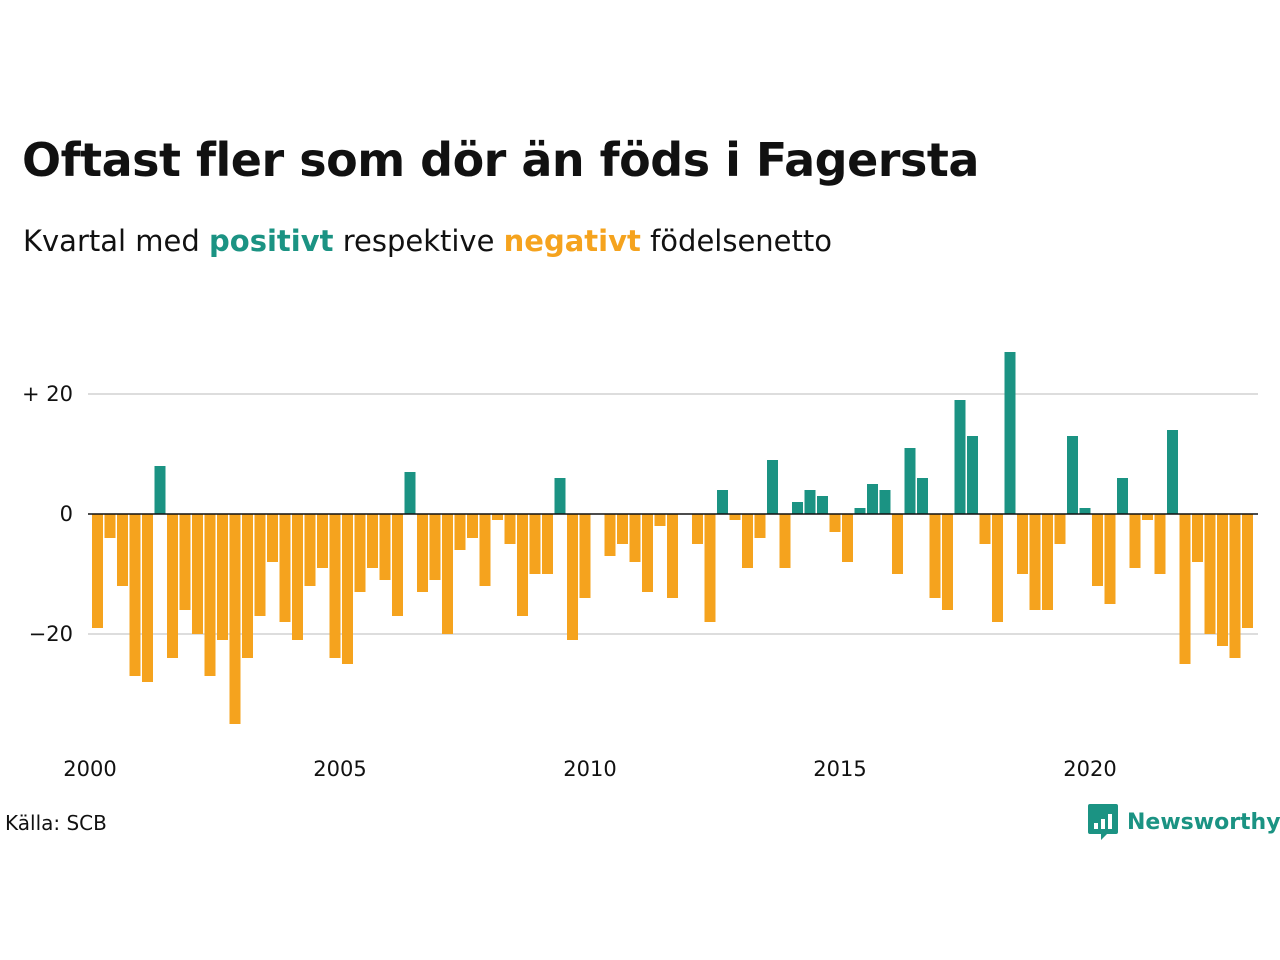 The height and width of the screenshot is (960, 1280). Describe the element at coordinates (339, 769) in the screenshot. I see `x-tick-label: 2005` at that location.